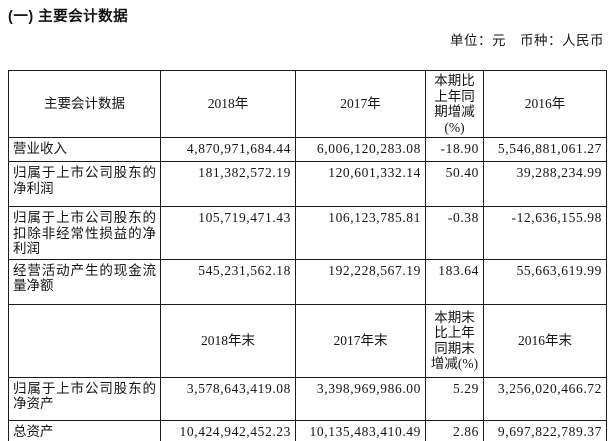 The image size is (613, 441). I want to click on col-header-metric: 主要会计数据, so click(84, 104).